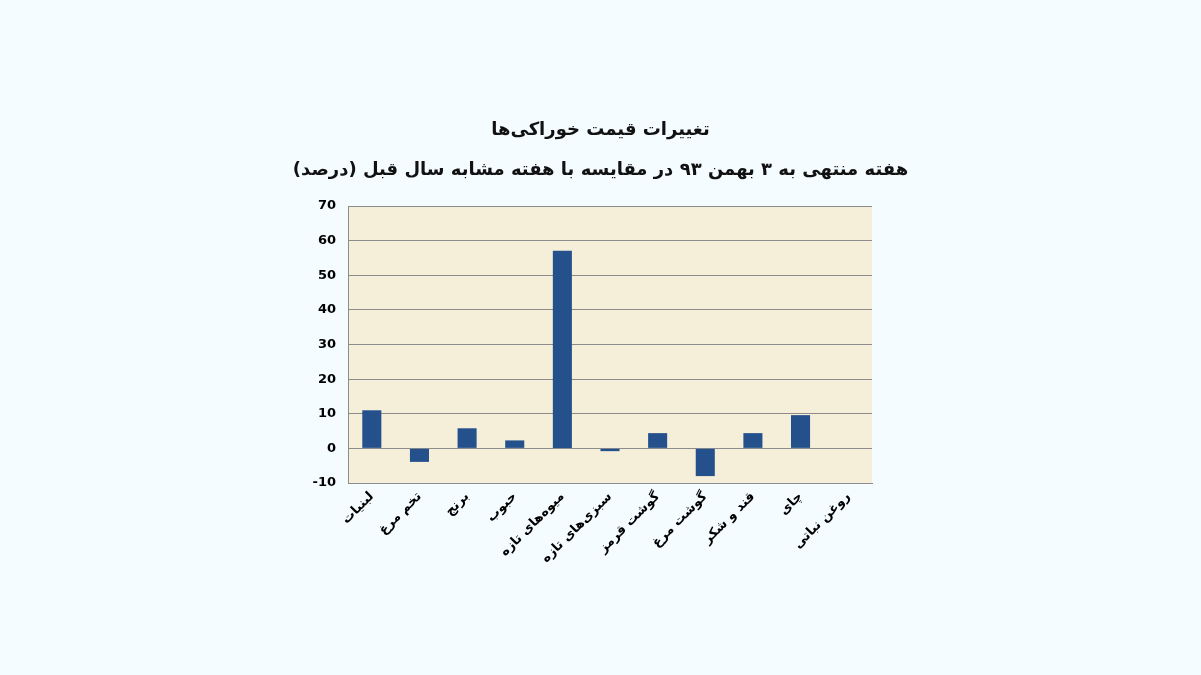 Image resolution: width=1201 pixels, height=675 pixels. I want to click on y-tick-label: 20, so click(326, 378).